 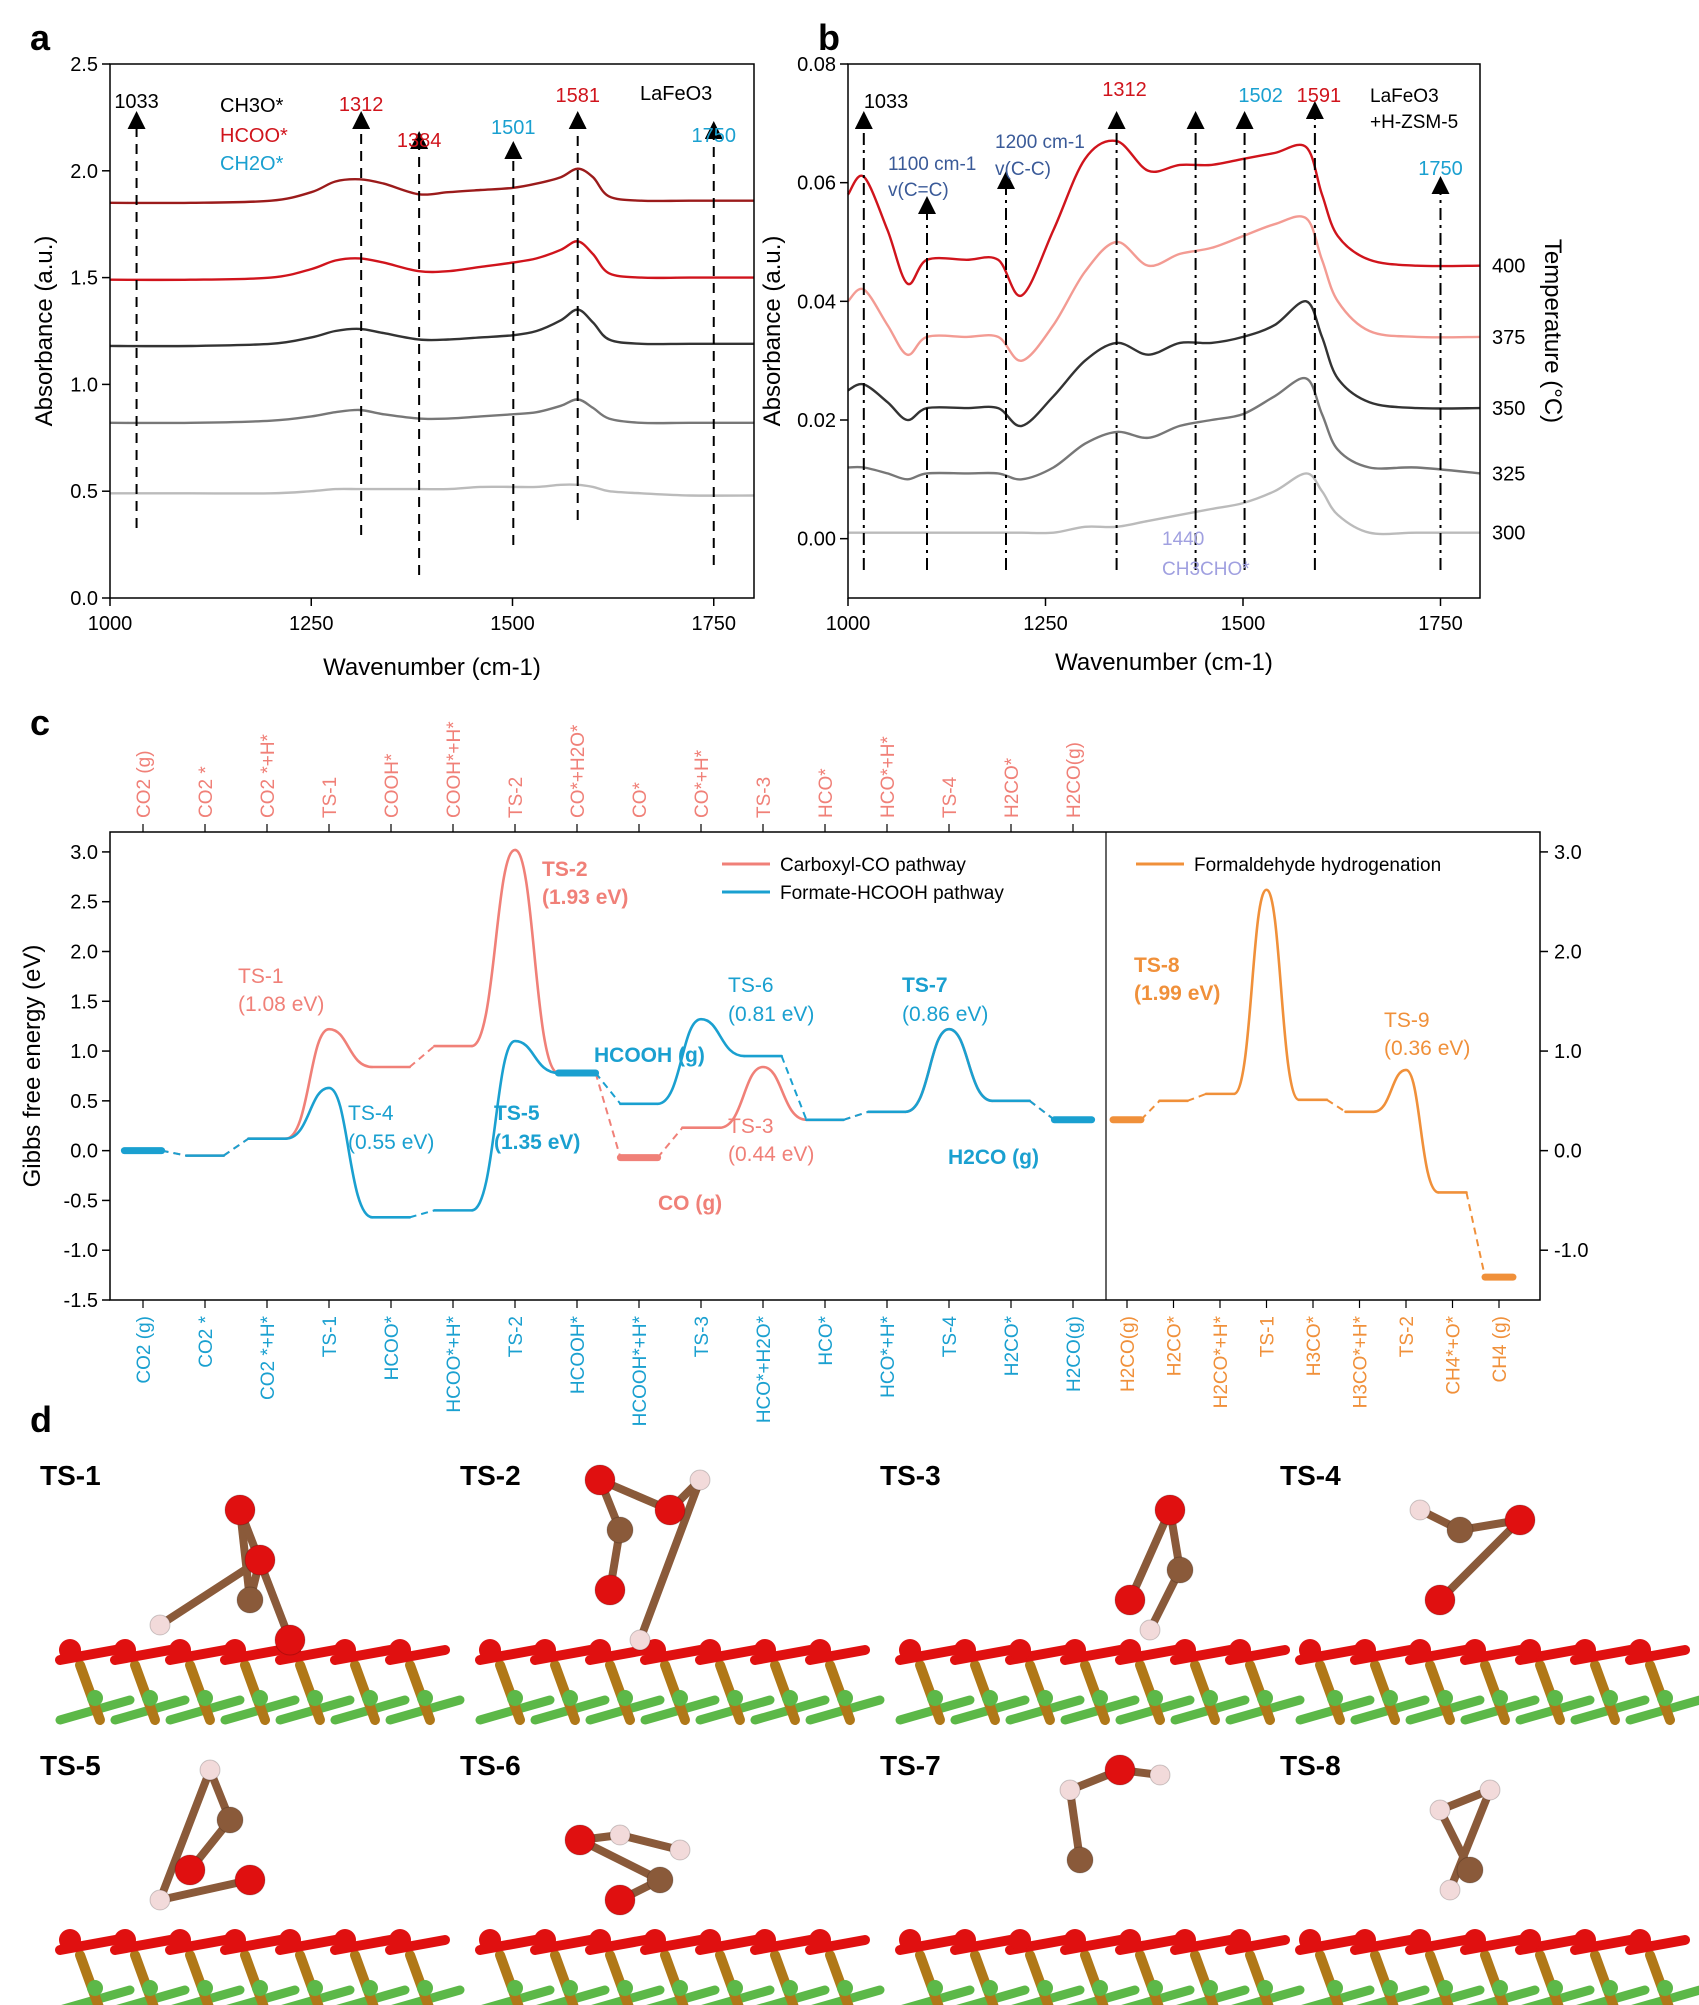 I want to click on b-ytick-label: 0.02, so click(x=816, y=421).